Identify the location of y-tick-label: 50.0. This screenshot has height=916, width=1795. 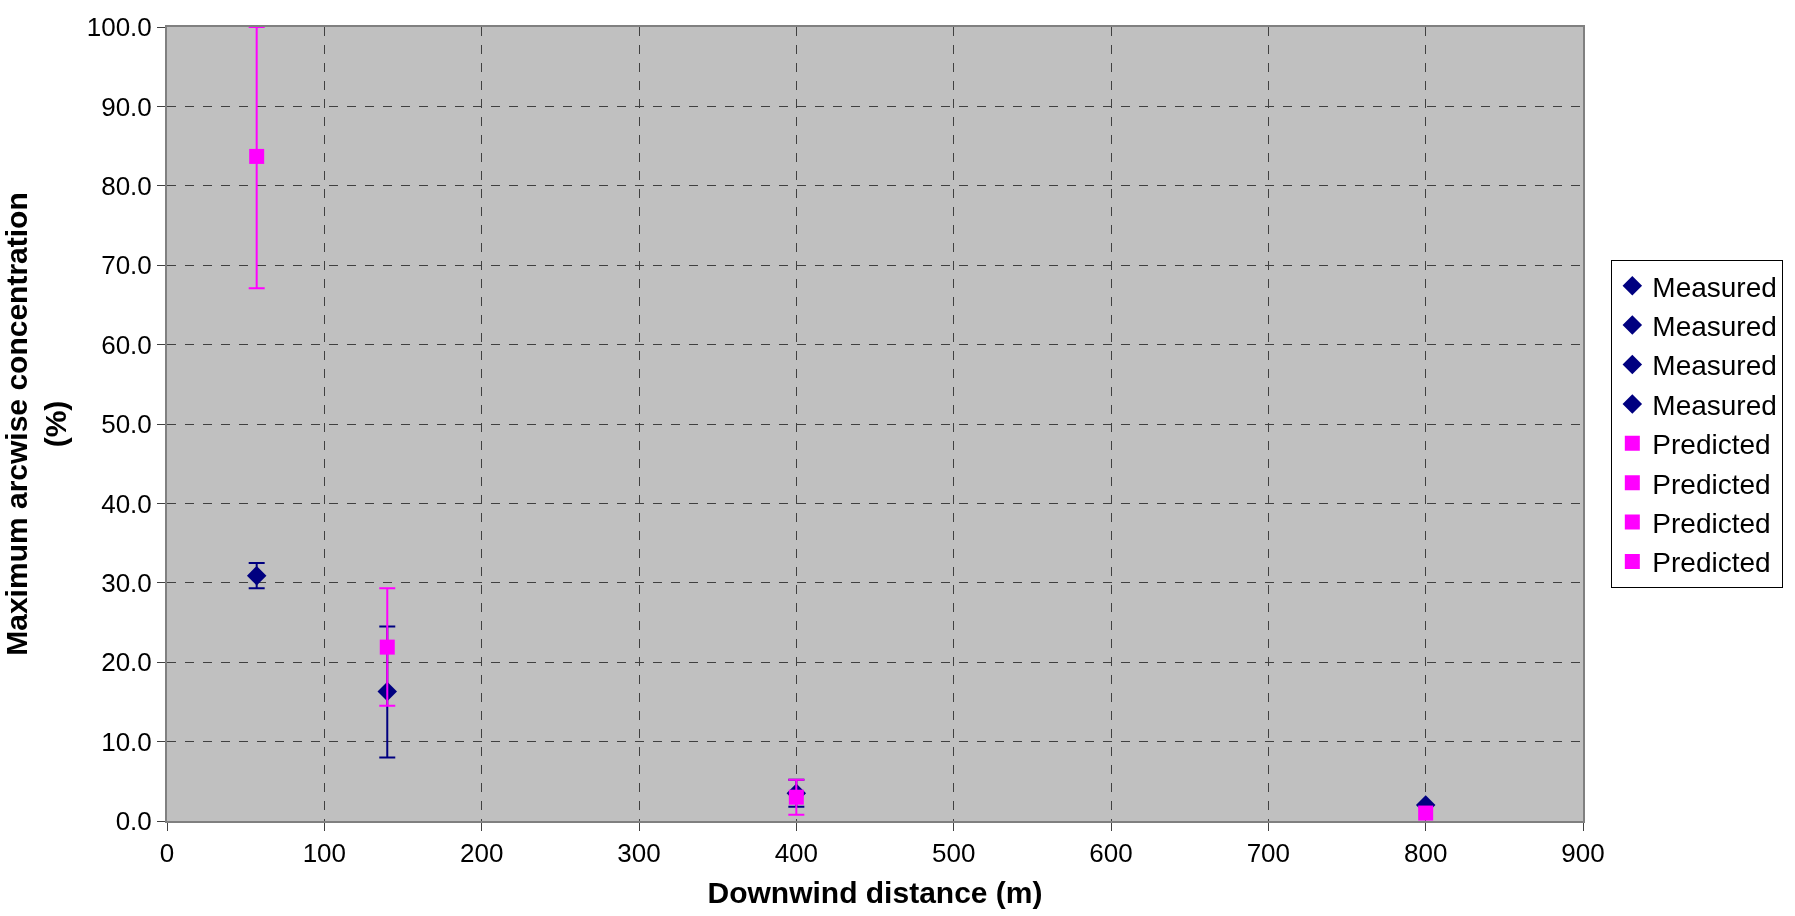
(126, 424).